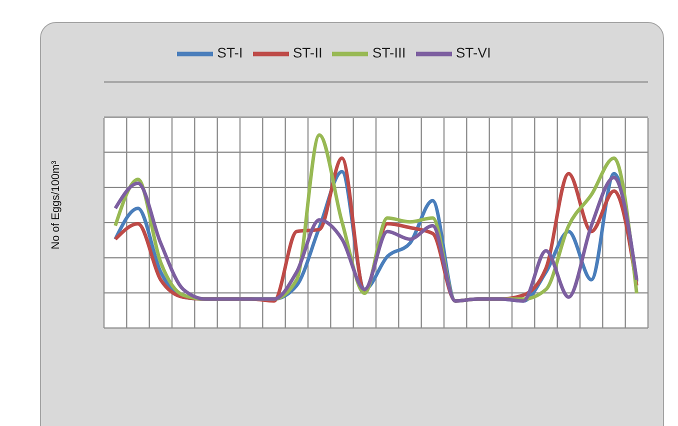 This screenshot has width=678, height=426. What do you see at coordinates (307, 52) in the screenshot?
I see `legend-label: ST-II` at bounding box center [307, 52].